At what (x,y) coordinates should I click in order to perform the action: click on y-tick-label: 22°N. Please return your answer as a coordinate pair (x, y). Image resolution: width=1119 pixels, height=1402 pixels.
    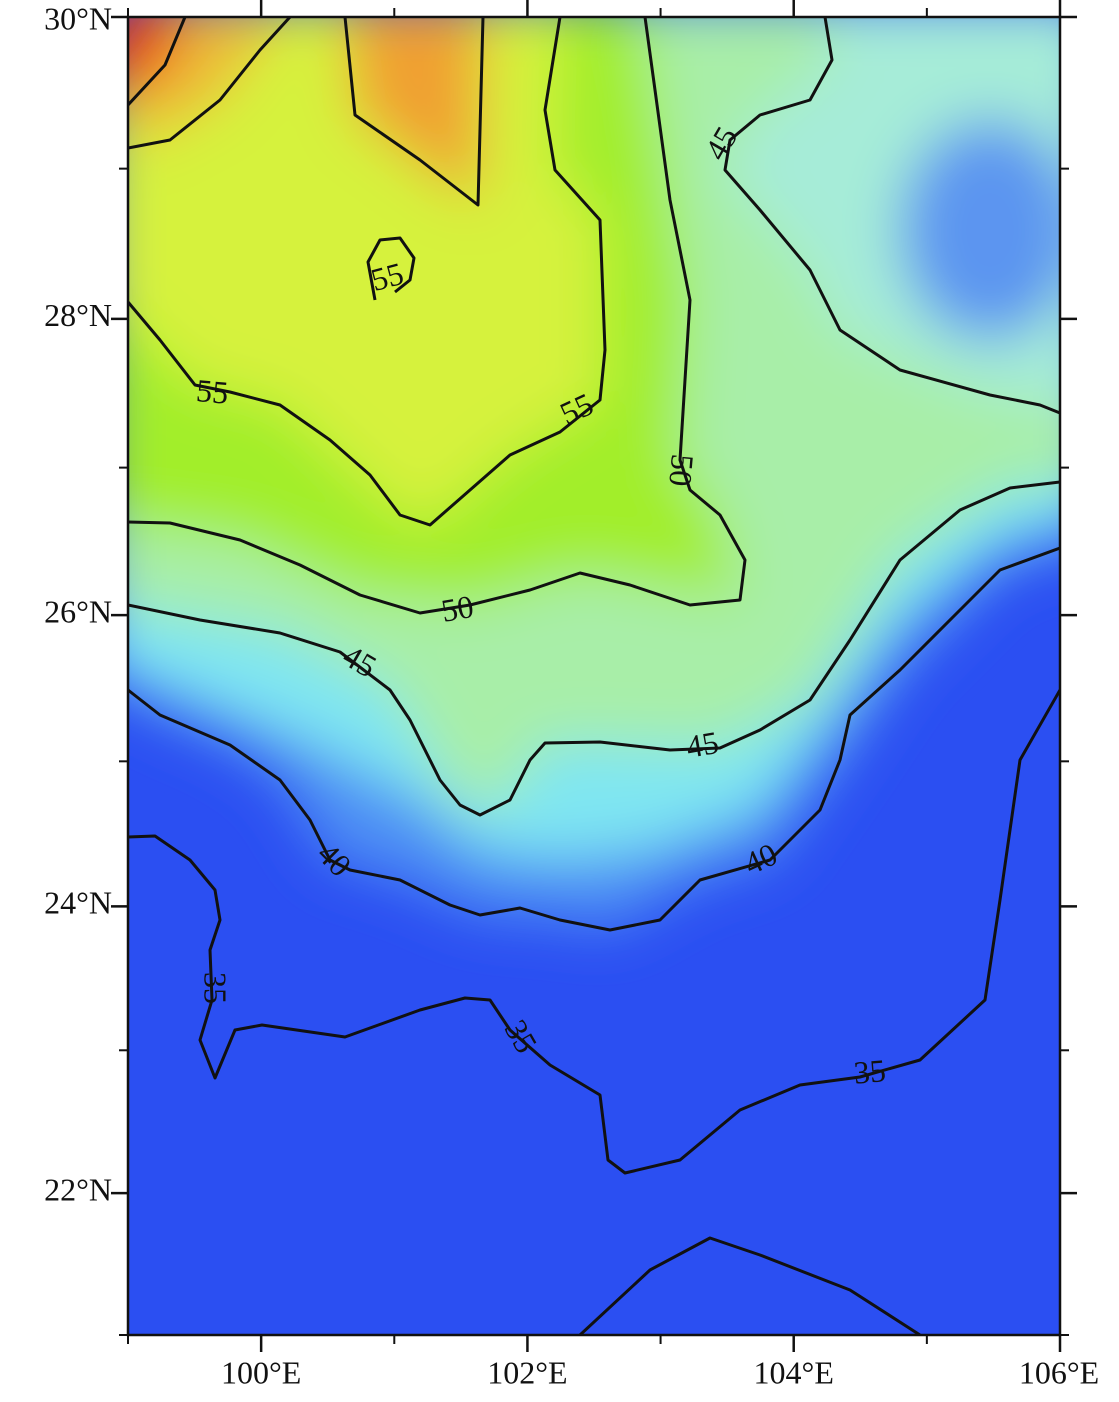
    Looking at the image, I should click on (78, 1189).